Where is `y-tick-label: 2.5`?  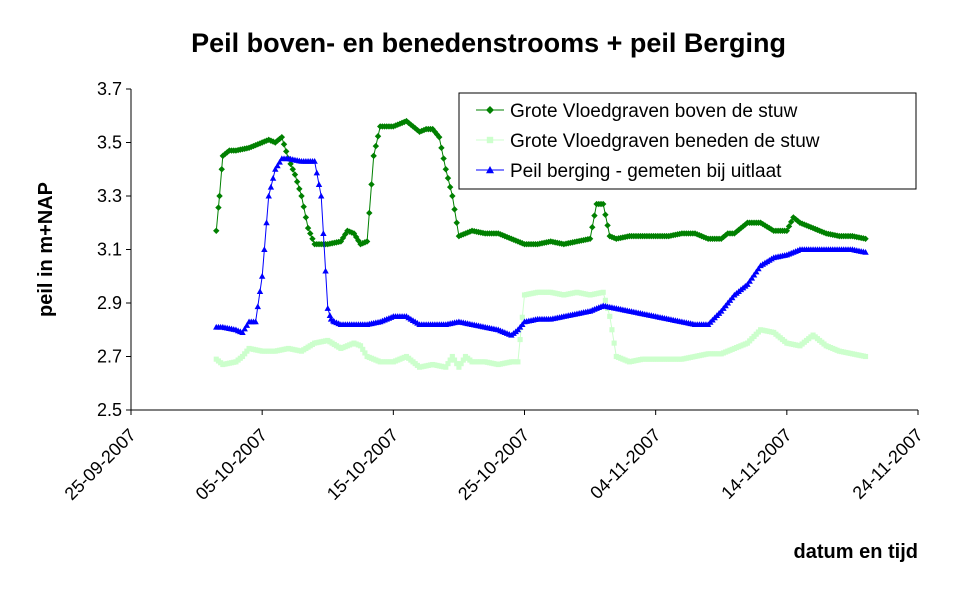
y-tick-label: 2.5 is located at coordinates (109, 410).